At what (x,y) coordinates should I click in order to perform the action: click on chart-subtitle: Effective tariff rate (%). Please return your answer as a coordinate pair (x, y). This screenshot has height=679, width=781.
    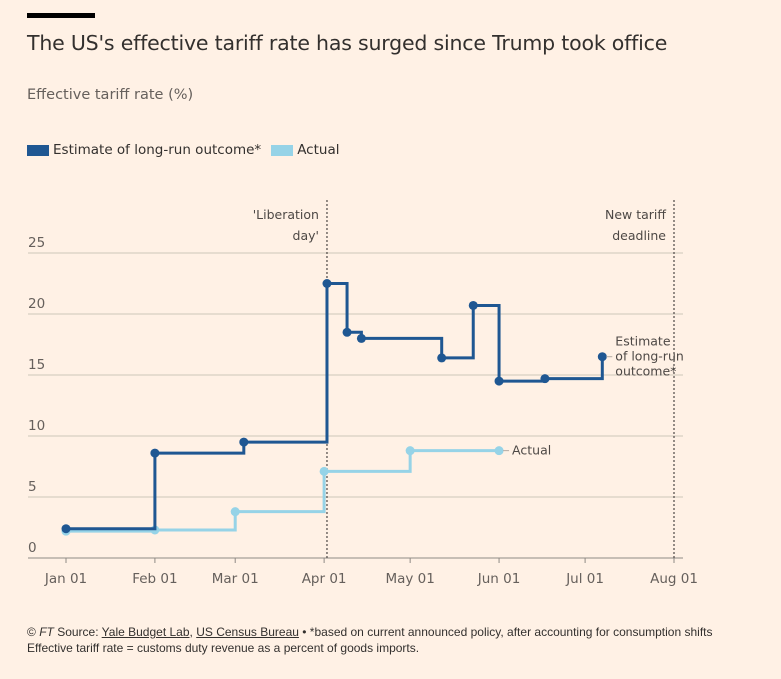
    Looking at the image, I should click on (110, 95).